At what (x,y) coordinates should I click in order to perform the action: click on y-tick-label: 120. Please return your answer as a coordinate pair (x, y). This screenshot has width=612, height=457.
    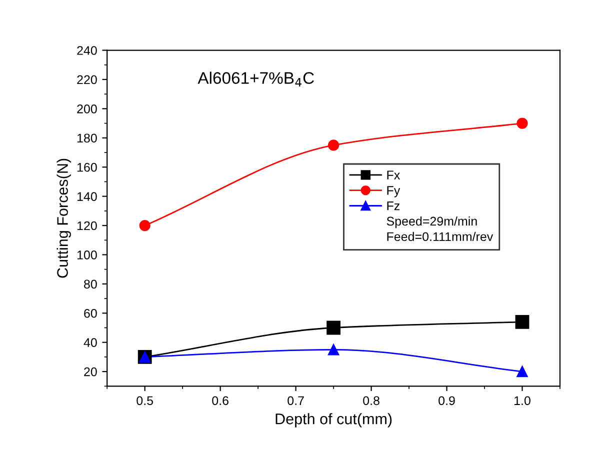
    Looking at the image, I should click on (87, 225).